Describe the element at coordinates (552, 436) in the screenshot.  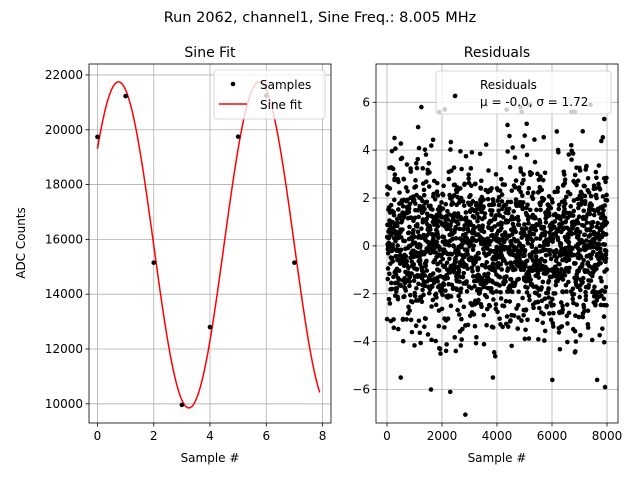
I see `residuals-x-tick-label: 6000` at that location.